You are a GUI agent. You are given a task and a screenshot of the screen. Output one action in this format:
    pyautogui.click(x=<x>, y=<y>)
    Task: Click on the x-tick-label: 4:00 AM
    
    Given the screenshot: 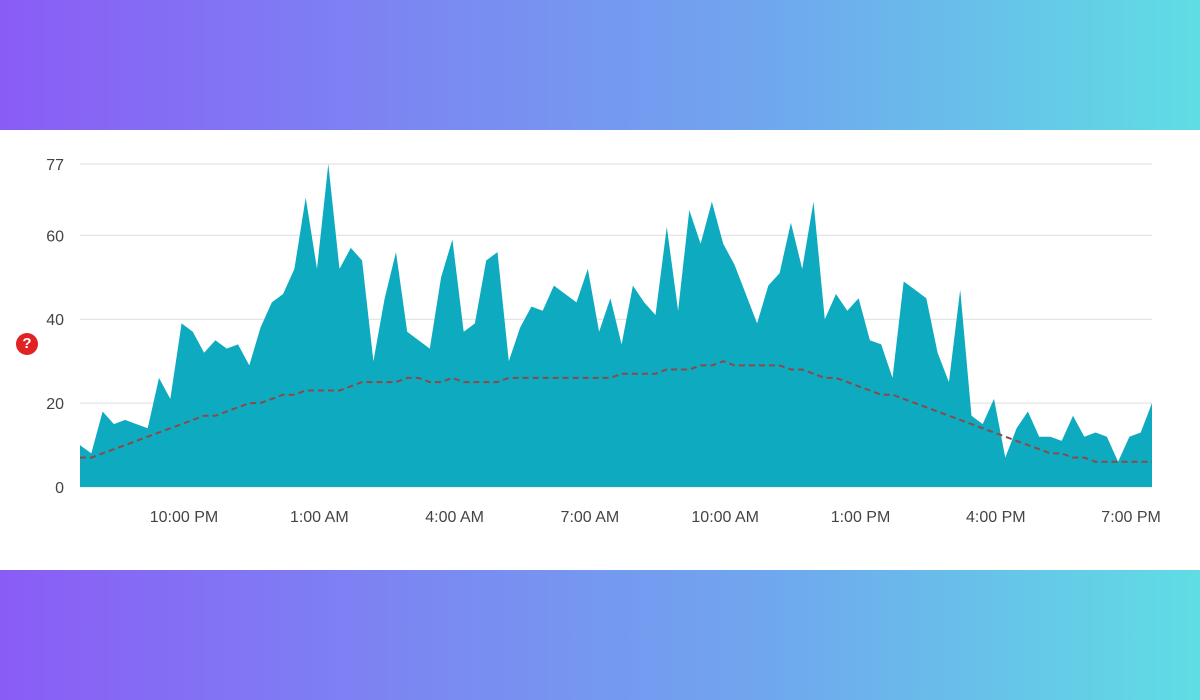 What is the action you would take?
    pyautogui.click(x=454, y=517)
    